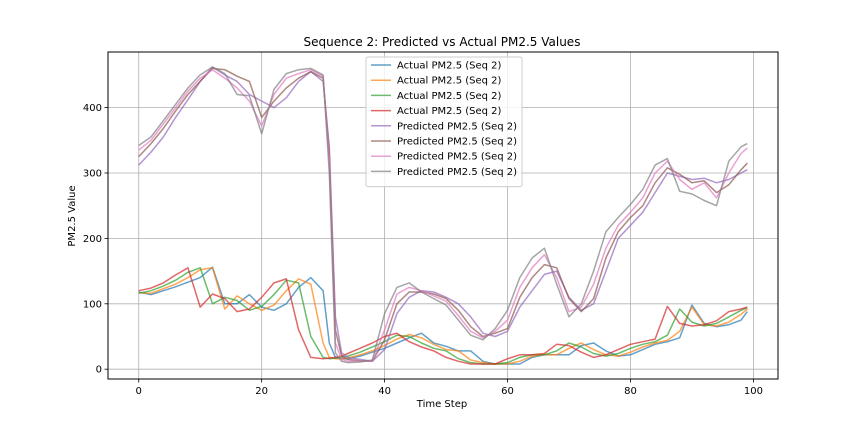 This screenshot has width=864, height=432. What do you see at coordinates (99, 370) in the screenshot?
I see `y-tick-label: 0` at bounding box center [99, 370].